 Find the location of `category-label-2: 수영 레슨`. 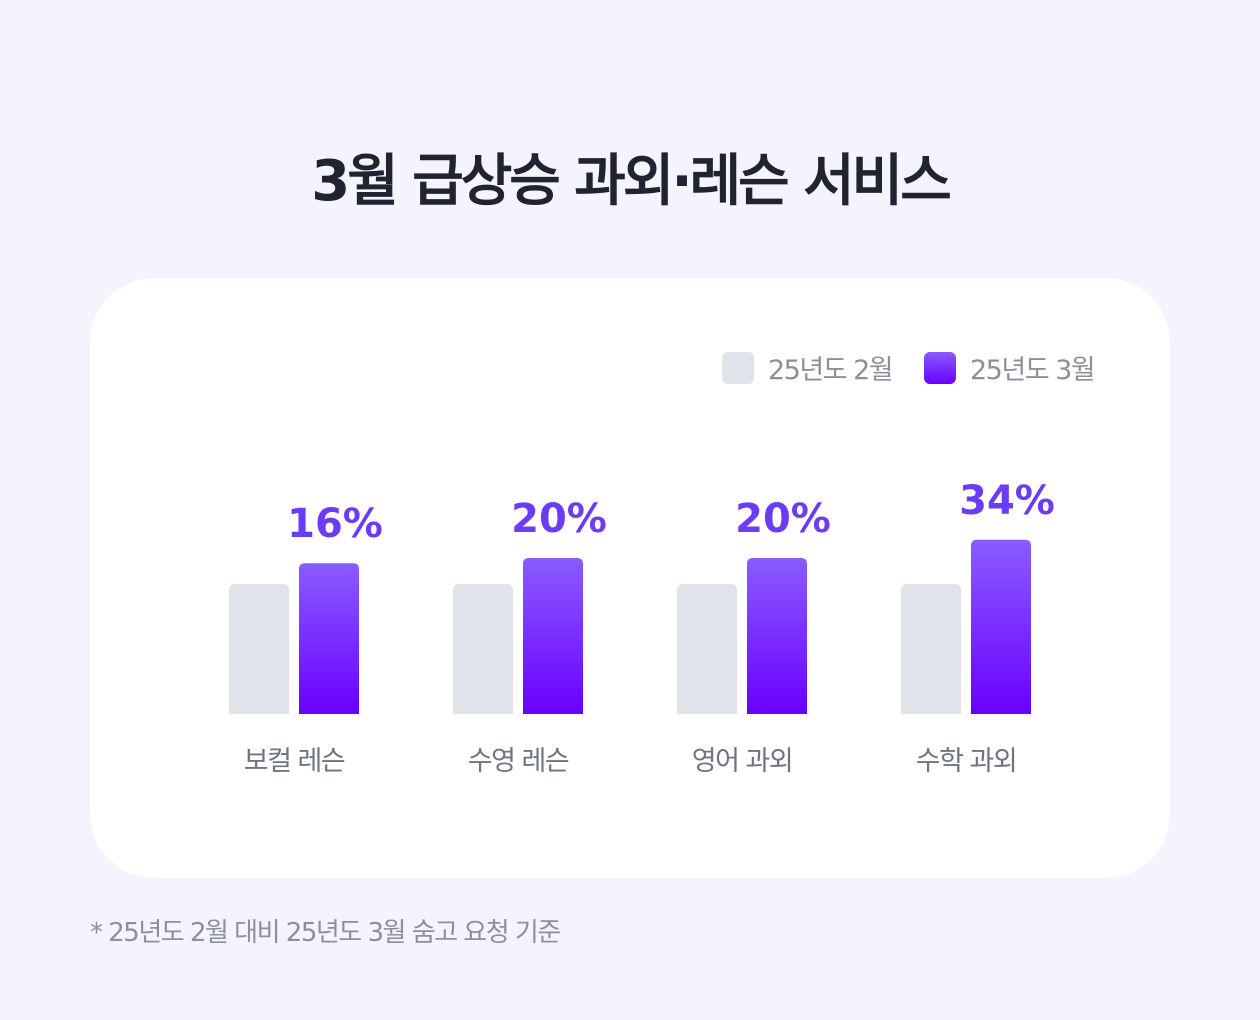

category-label-2: 수영 레슨 is located at coordinates (518, 761).